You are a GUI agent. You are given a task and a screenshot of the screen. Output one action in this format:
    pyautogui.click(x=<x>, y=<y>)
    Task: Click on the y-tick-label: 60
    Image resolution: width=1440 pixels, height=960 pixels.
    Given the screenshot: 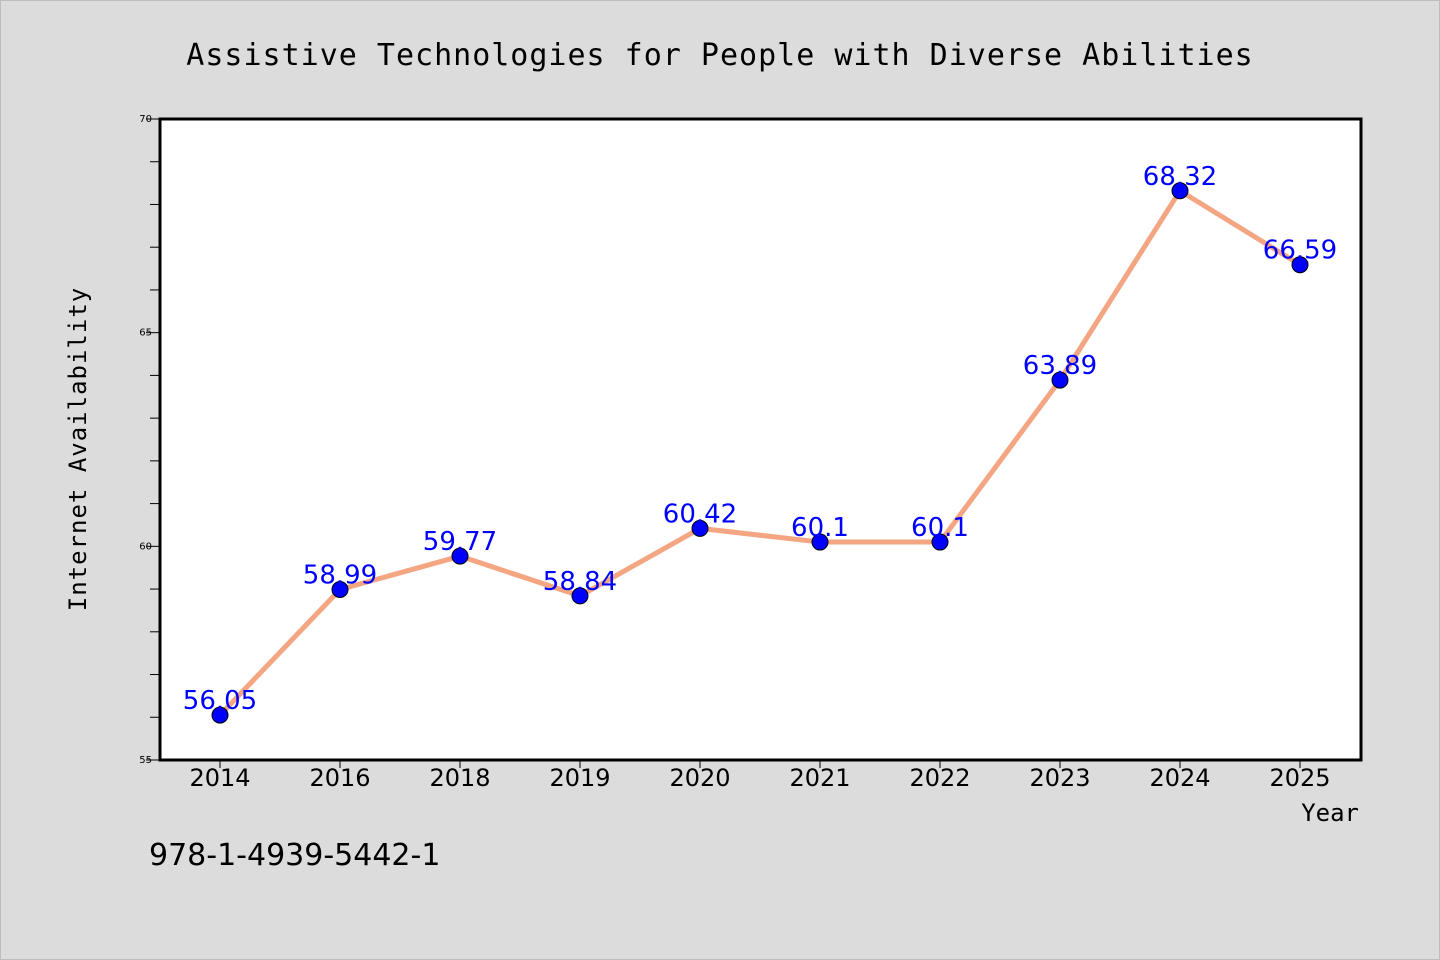 What is the action you would take?
    pyautogui.click(x=145, y=546)
    